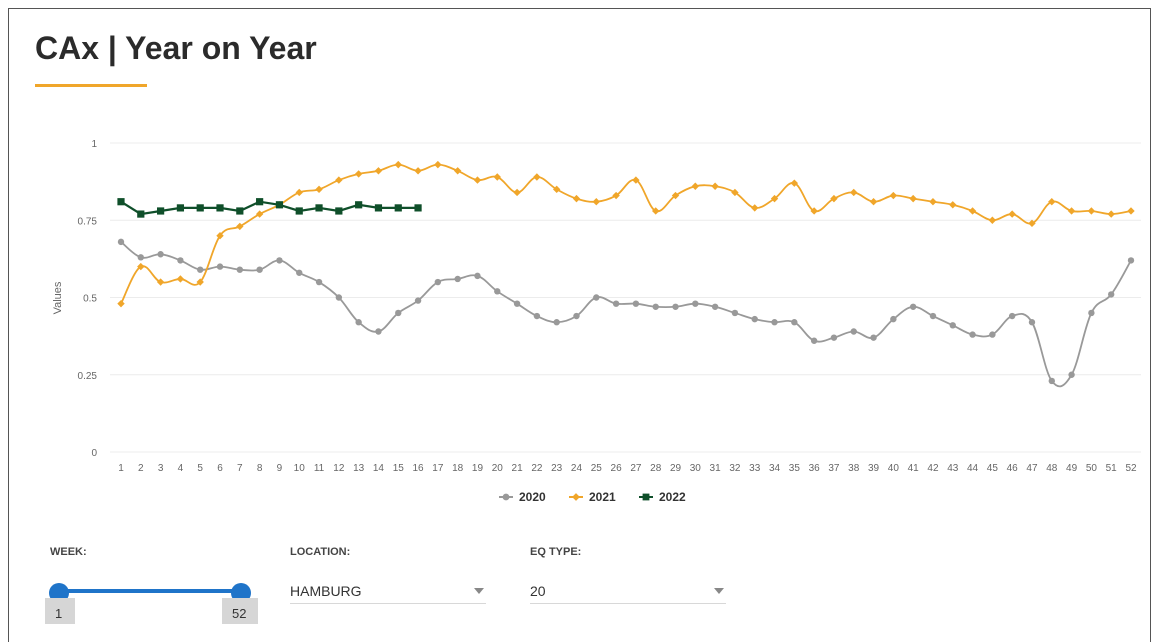 The height and width of the screenshot is (642, 1161). What do you see at coordinates (537, 468) in the screenshot?
I see `x-tick-label: 22` at bounding box center [537, 468].